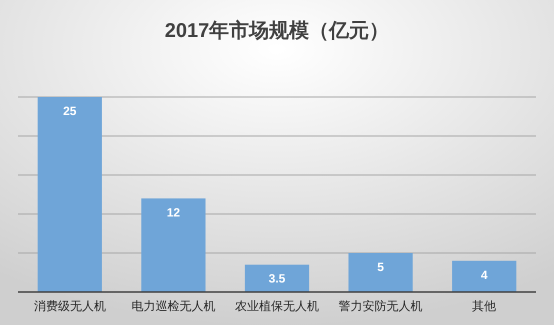 The image size is (554, 325). I want to click on x-tick-label: 警力安防无人机, so click(380, 306).